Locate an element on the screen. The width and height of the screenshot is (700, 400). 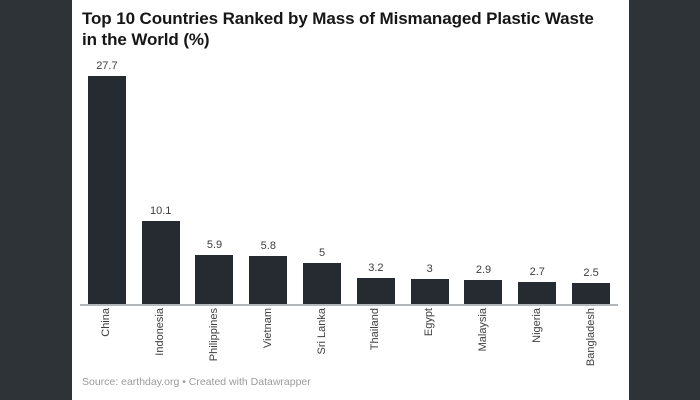
x-axis-label-cell: Sri Lanka is located at coordinates (322, 345).